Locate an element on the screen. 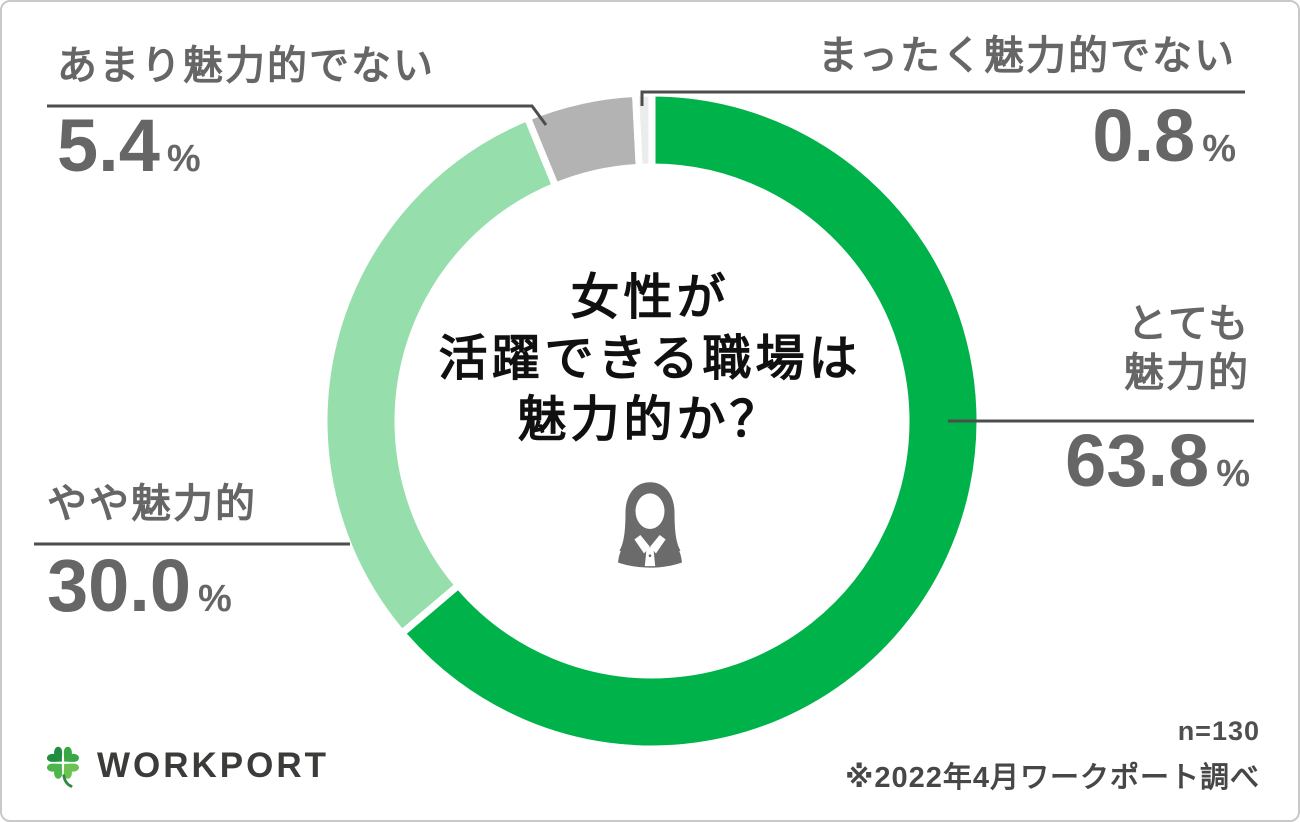 Image resolution: width=1300 pixels, height=822 pixels. segment-label: とても 魅力的 is located at coordinates (1187, 348).